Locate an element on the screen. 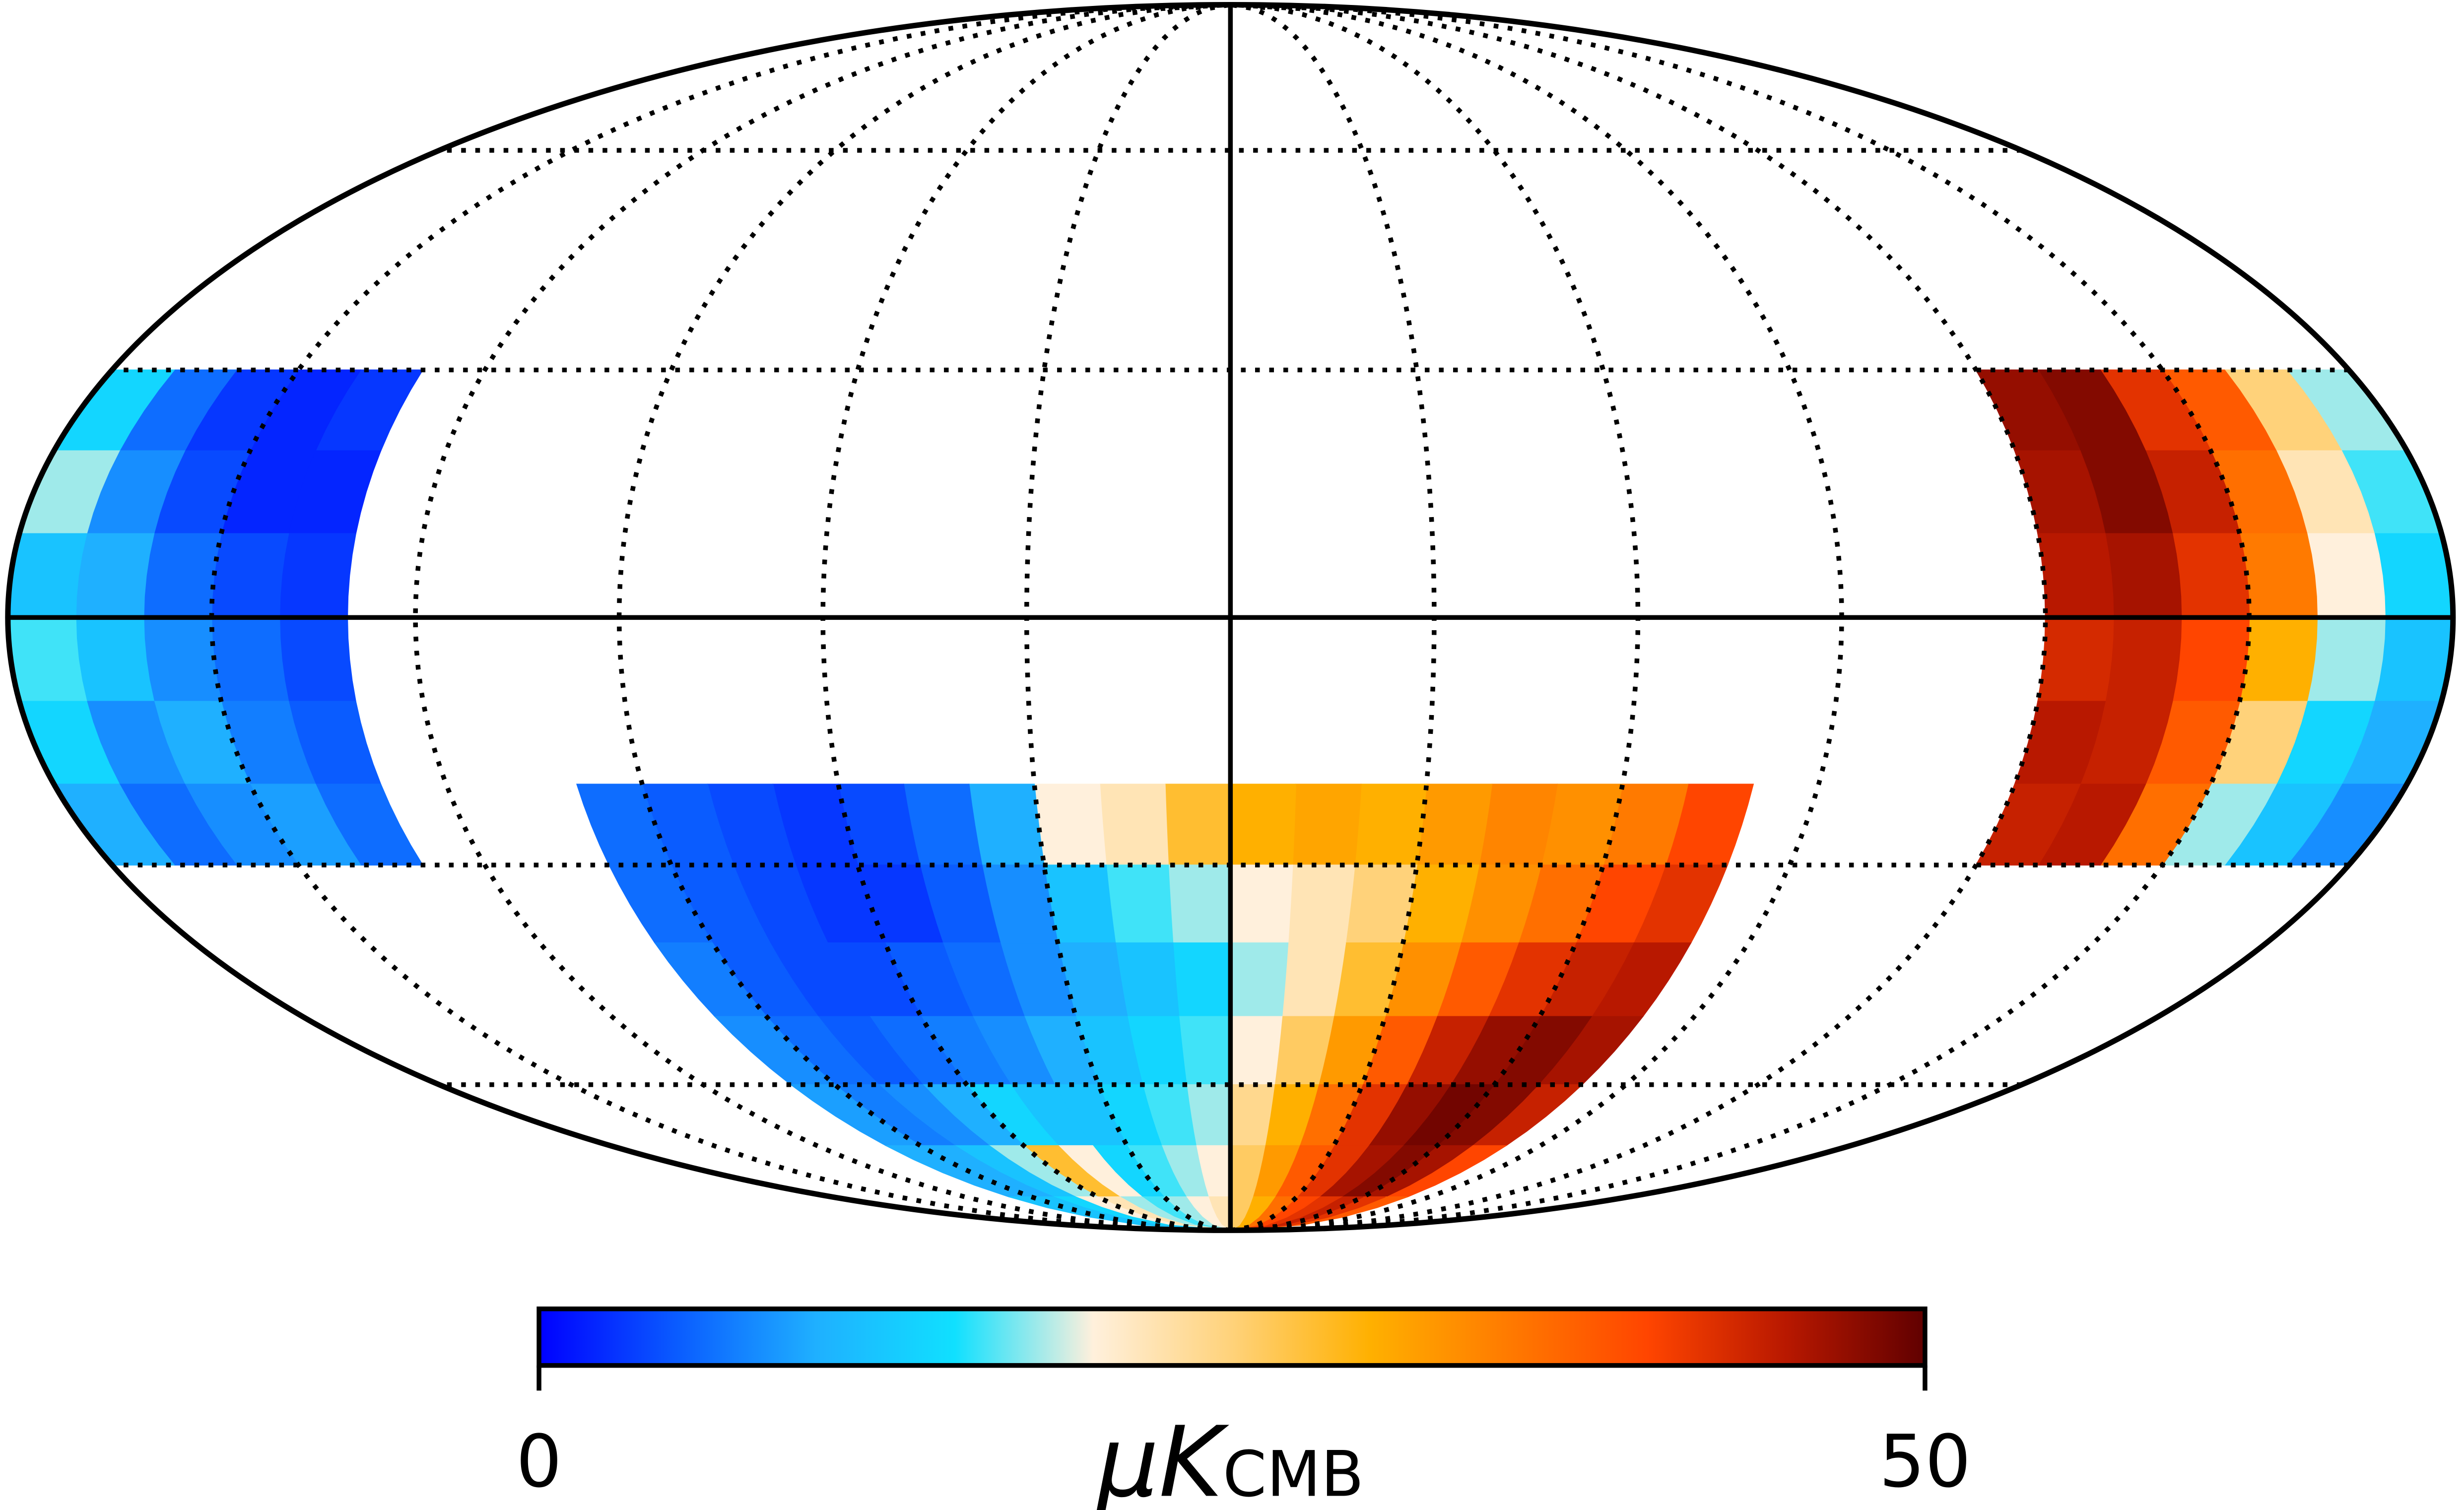 This screenshot has width=2464, height=1510. unit-subscript: CMB is located at coordinates (1293, 1473).